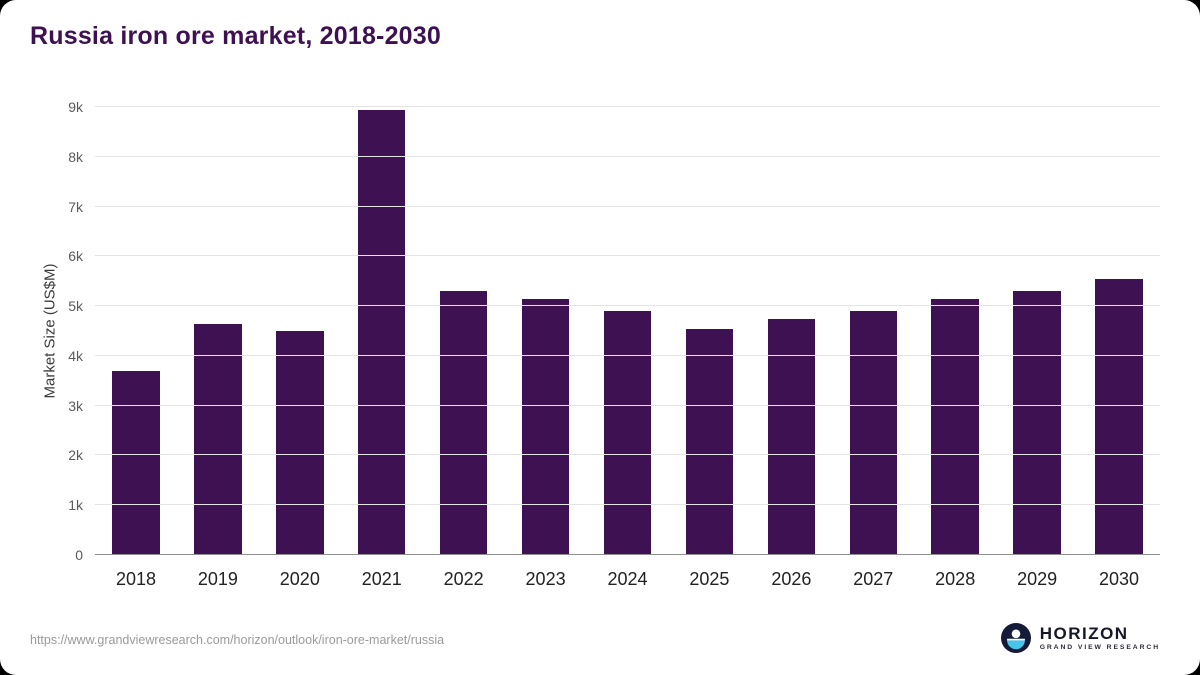 Image resolution: width=1200 pixels, height=675 pixels. What do you see at coordinates (235, 36) in the screenshot?
I see `chart-title: Russia iron ore market, 2018-2030` at bounding box center [235, 36].